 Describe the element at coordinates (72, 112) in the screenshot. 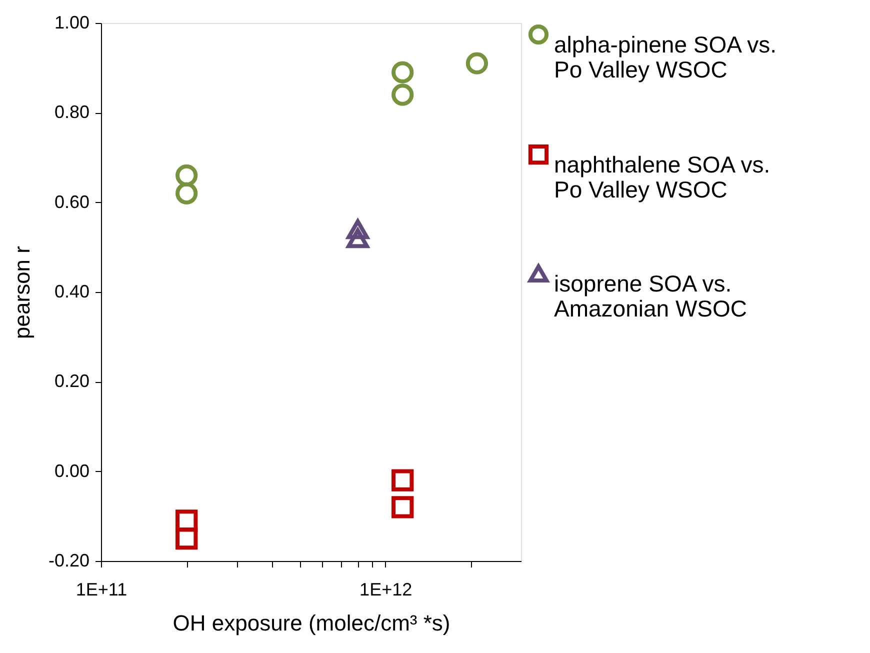

I see `y-tick-label: 0.80` at that location.